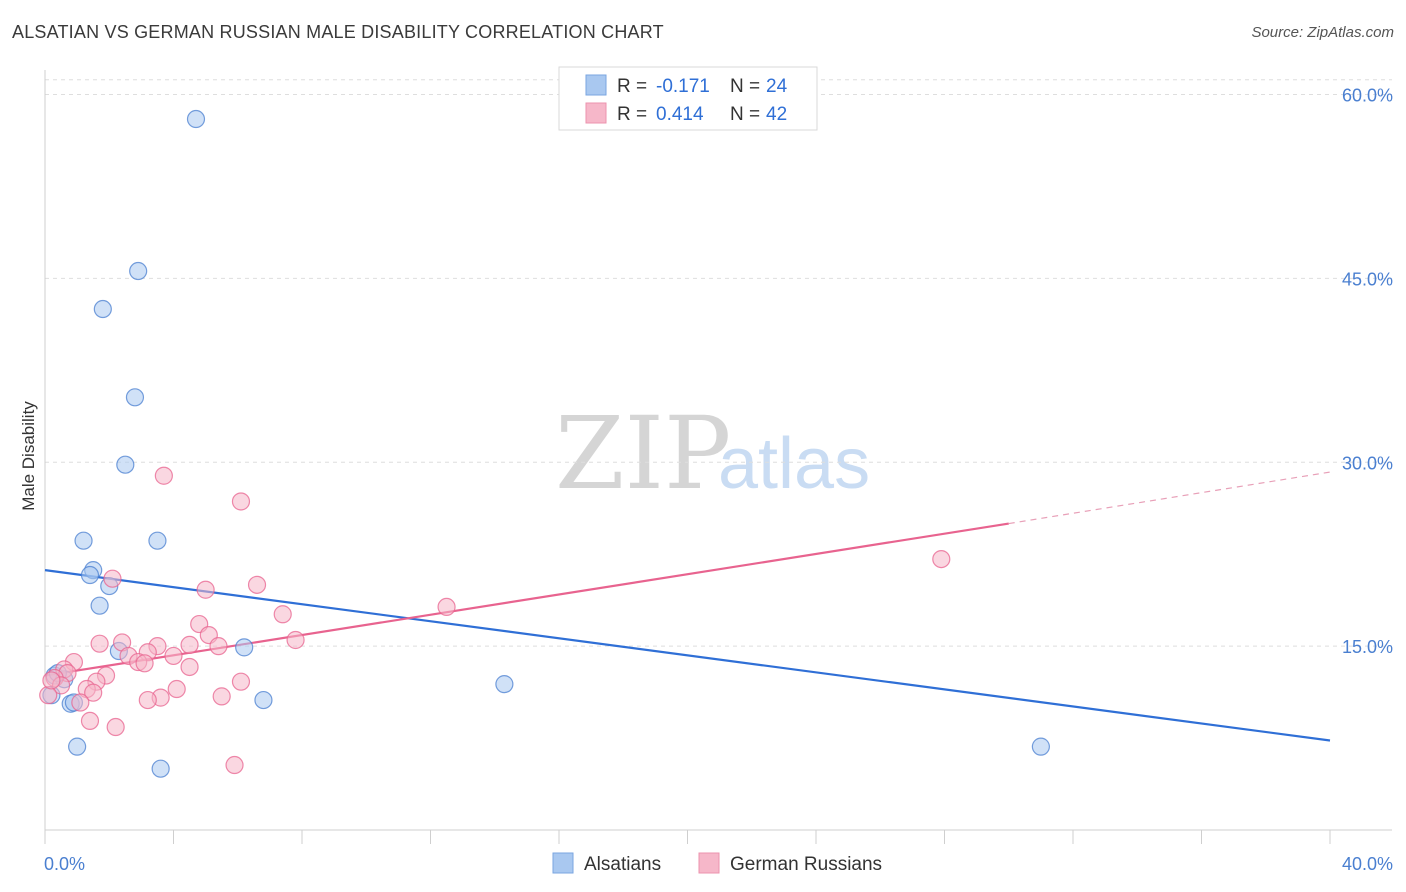 The width and height of the screenshot is (1406, 892). I want to click on stats-legend: R = -0.171 N = 24 R = 0.414 N = 42, so click(688, 98).